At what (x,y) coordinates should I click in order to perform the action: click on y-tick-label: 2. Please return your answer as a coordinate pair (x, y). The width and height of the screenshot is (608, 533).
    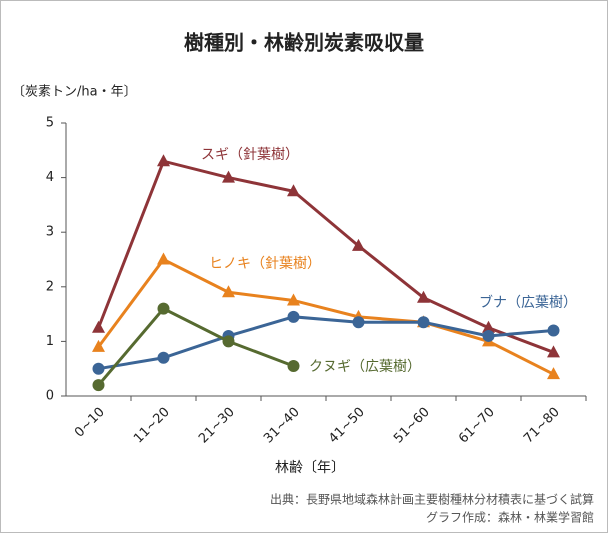
    Looking at the image, I should click on (50, 286).